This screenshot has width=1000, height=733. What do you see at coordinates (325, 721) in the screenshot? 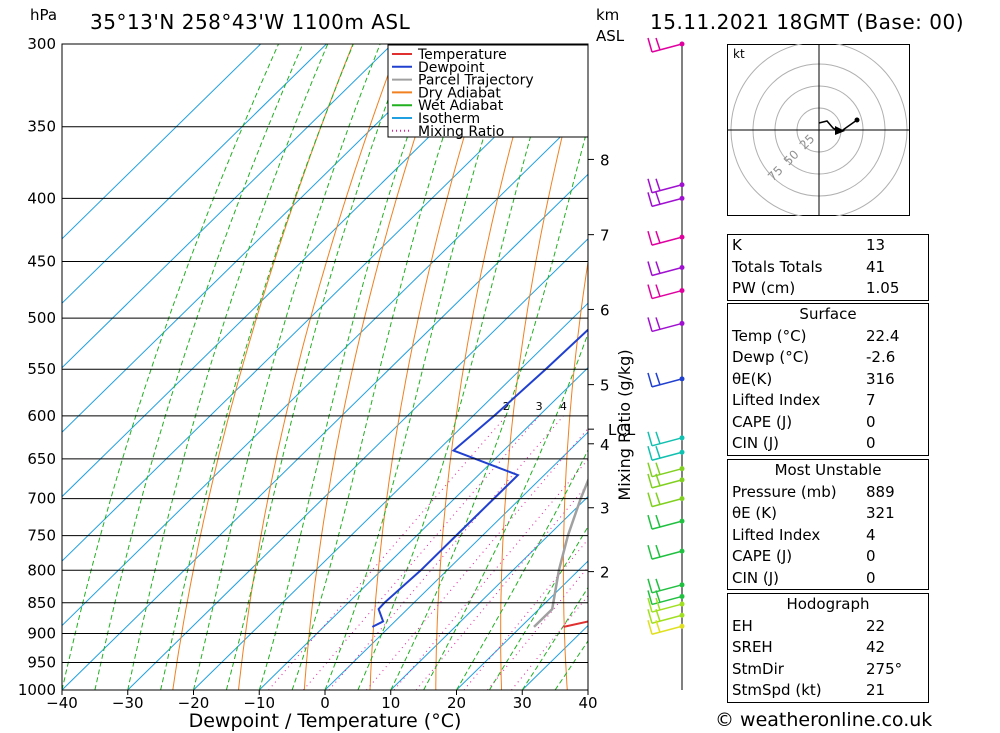
I see `x-axis-label: Dewpoint / Temperature (°C)` at bounding box center [325, 721].